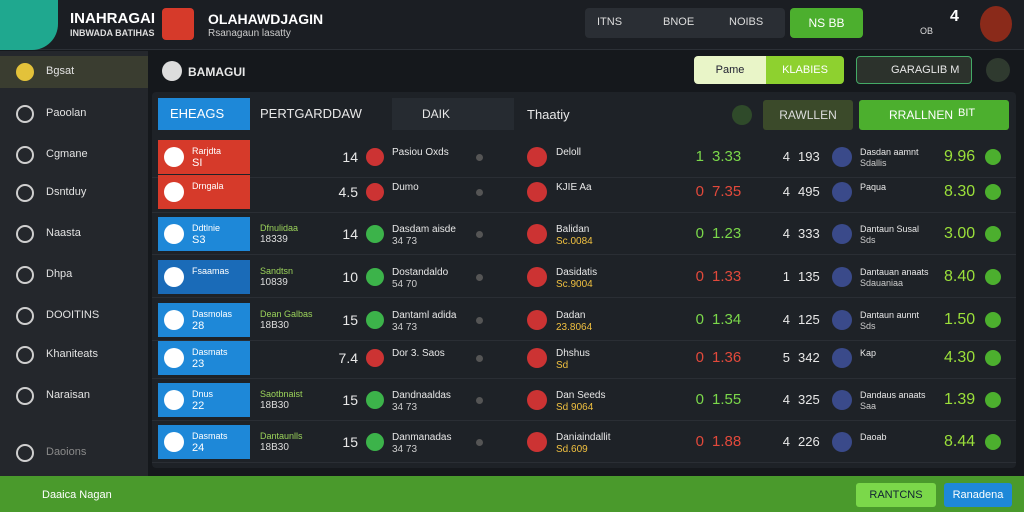  I want to click on home-value: 3.33, so click(727, 156).